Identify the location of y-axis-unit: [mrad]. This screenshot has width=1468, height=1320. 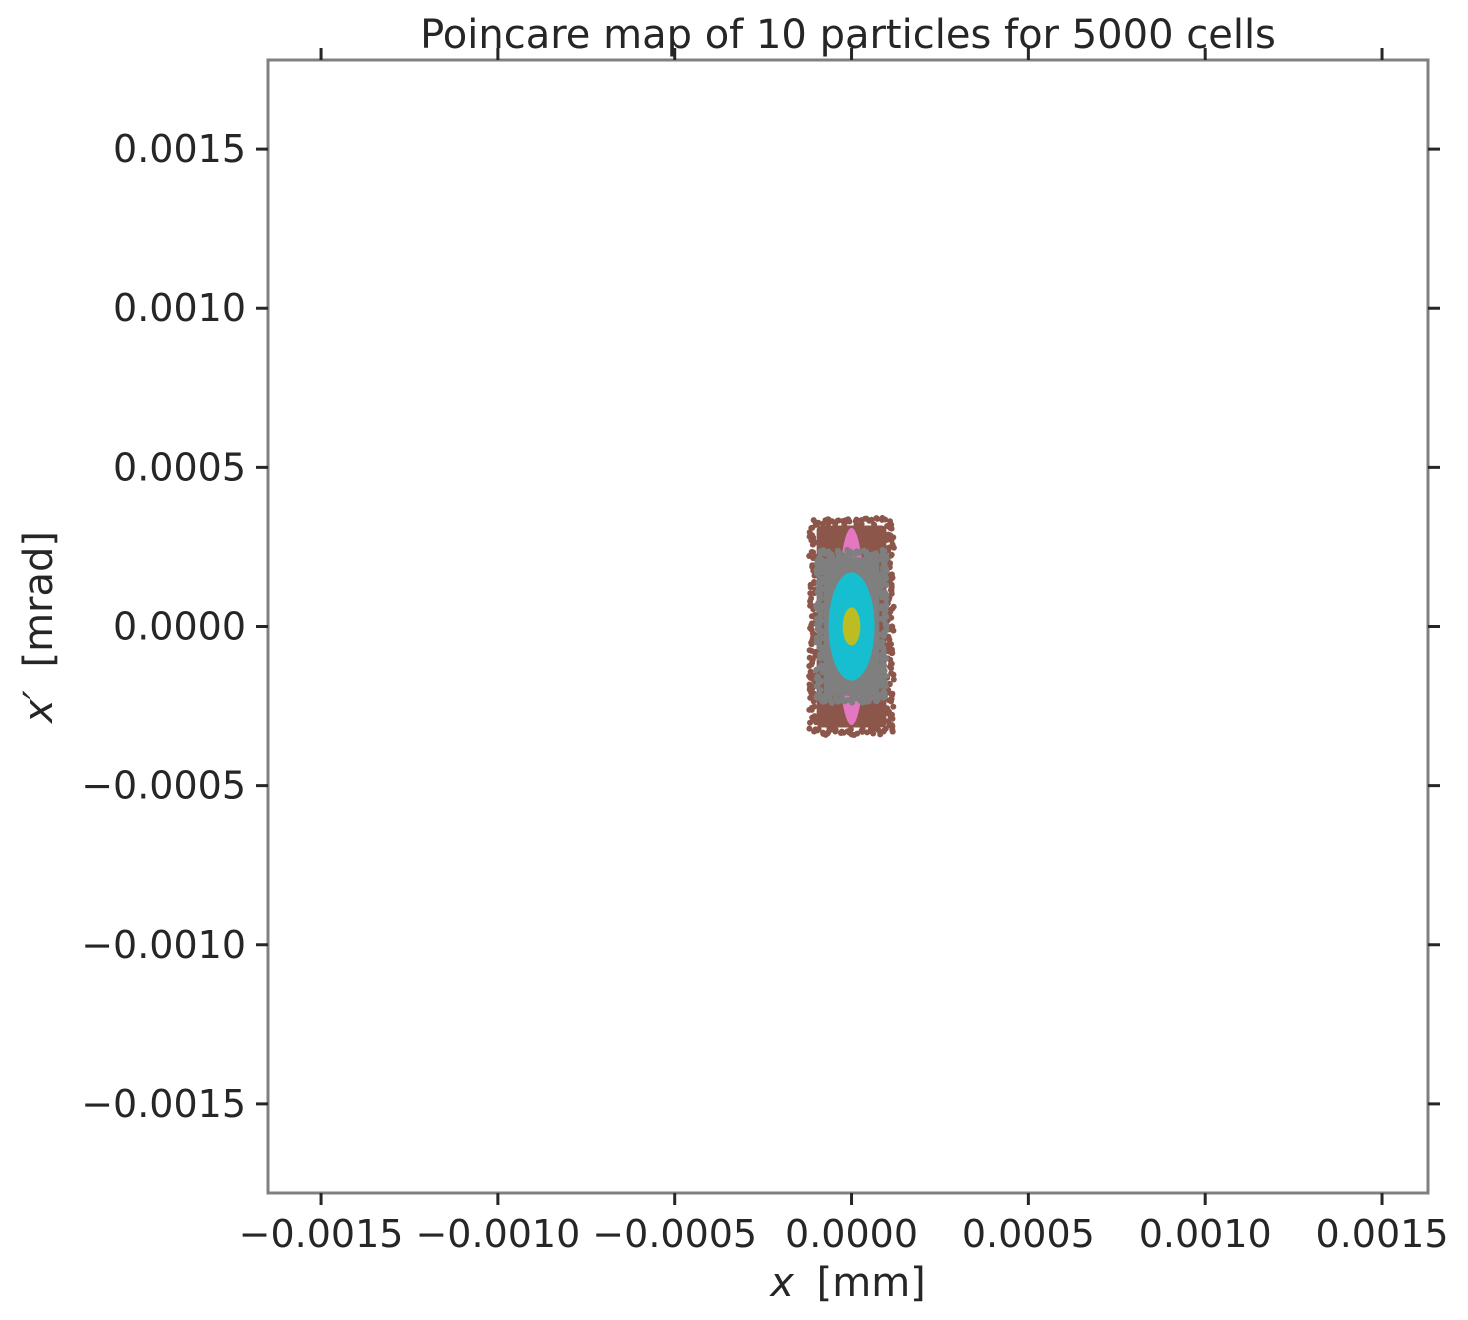
(39, 599).